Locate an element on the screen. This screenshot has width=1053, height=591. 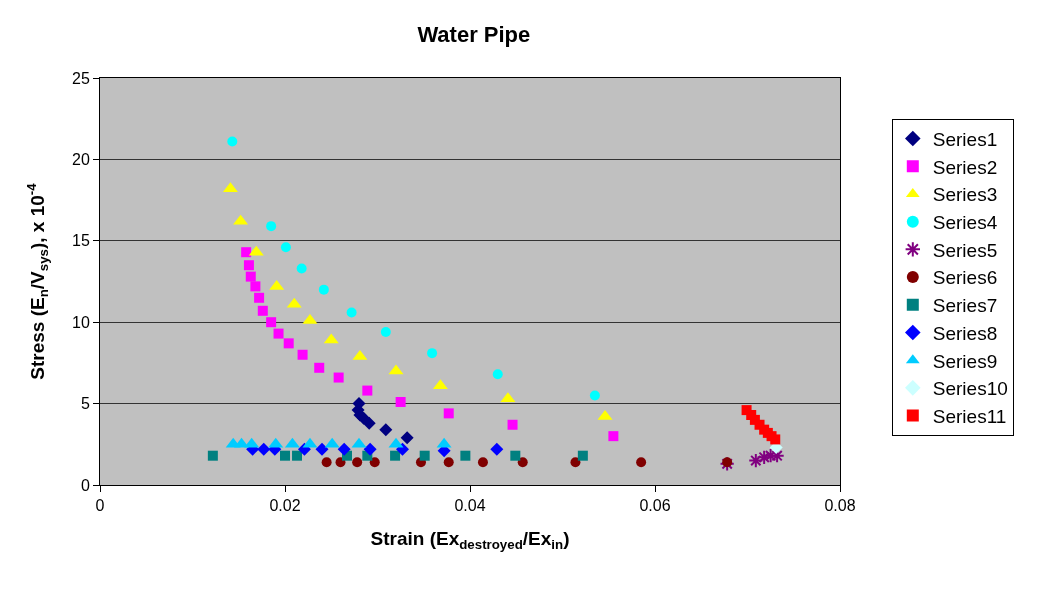
legend-label: Series6 is located at coordinates (965, 278).